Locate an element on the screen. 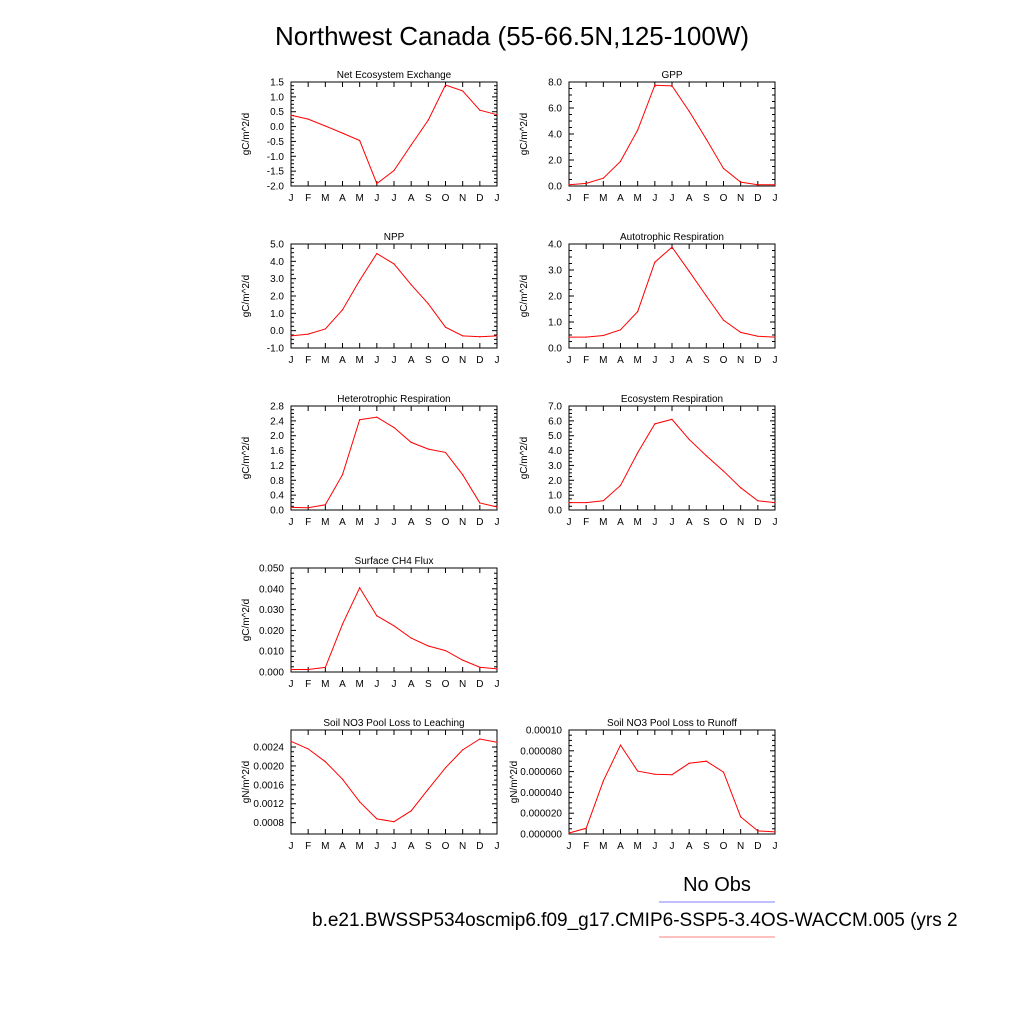  y-tick-label: 2.8 is located at coordinates (277, 407).